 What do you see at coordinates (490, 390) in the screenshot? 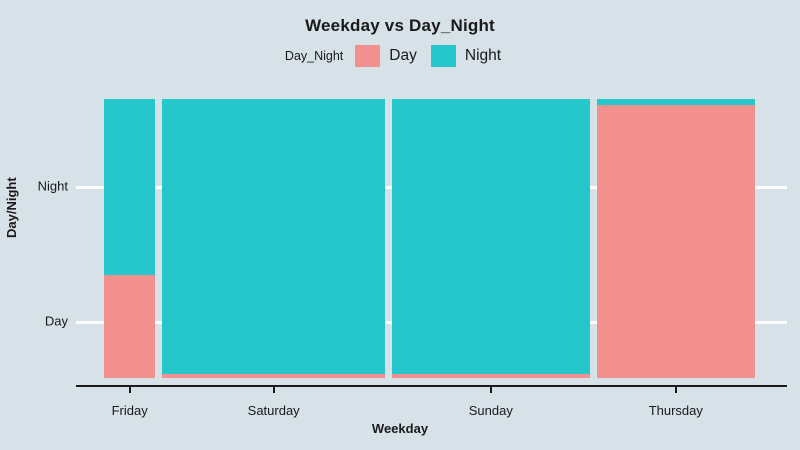
I see `x-tick-sunday` at bounding box center [490, 390].